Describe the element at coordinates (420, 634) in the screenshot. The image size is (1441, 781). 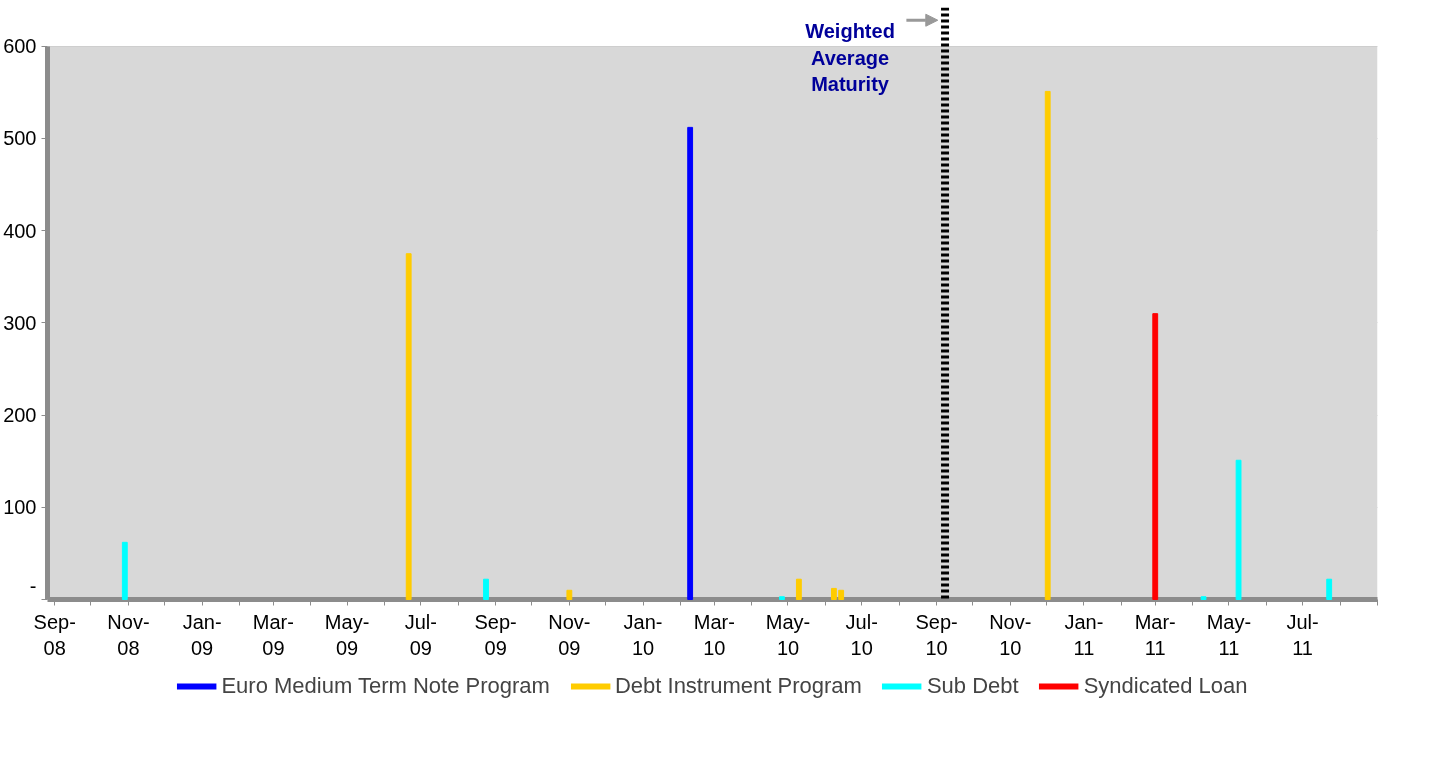
I see `x-tick-label: Jul-09` at that location.